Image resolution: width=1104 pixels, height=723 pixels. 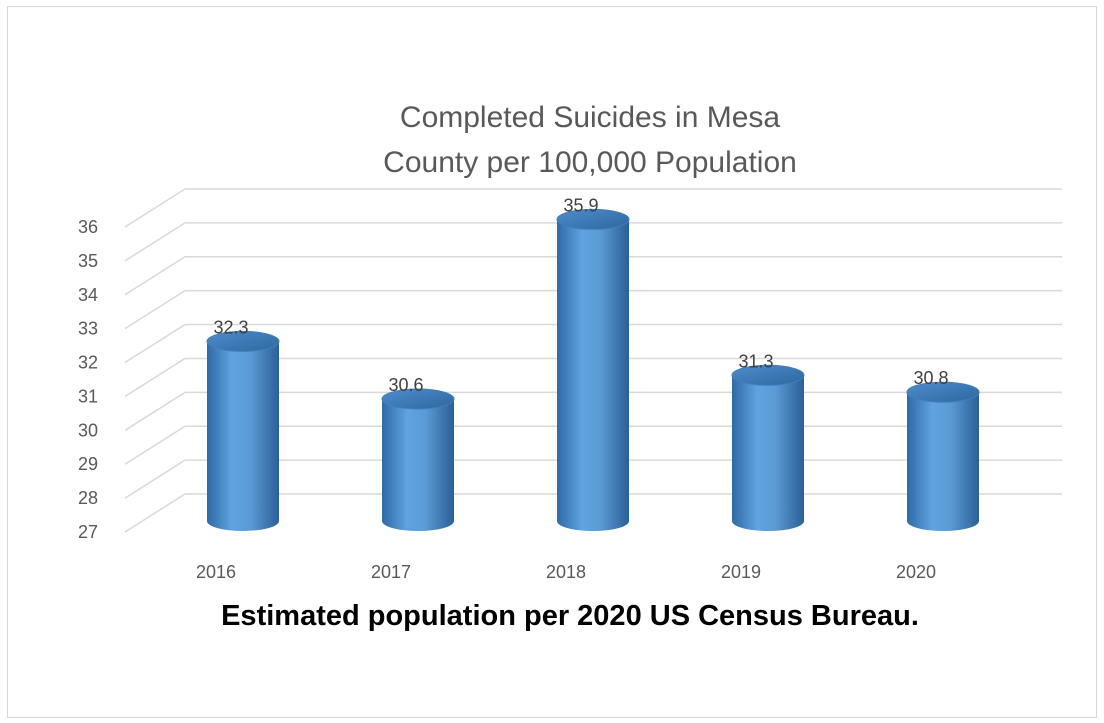 I want to click on data-label: 30.6, so click(x=405, y=385).